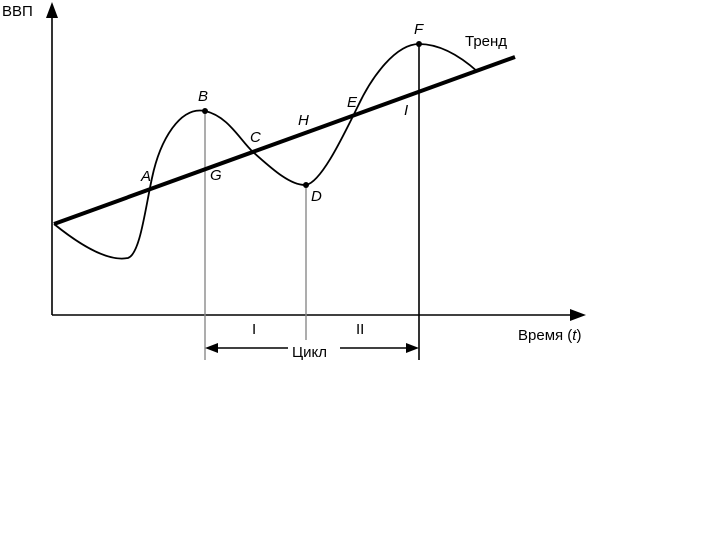 The image size is (720, 540). Describe the element at coordinates (145, 176) in the screenshot. I see `point-label-a: A` at that location.